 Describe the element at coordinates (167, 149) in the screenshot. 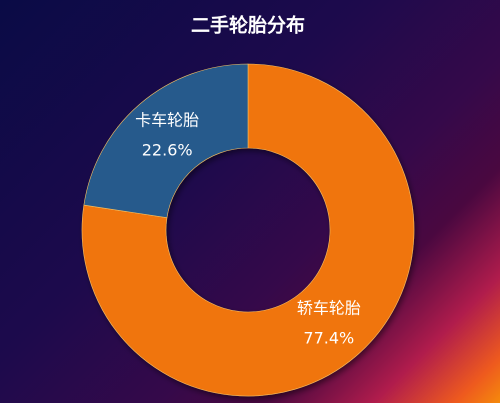

I see `slice-value-label: 22.6%` at that location.